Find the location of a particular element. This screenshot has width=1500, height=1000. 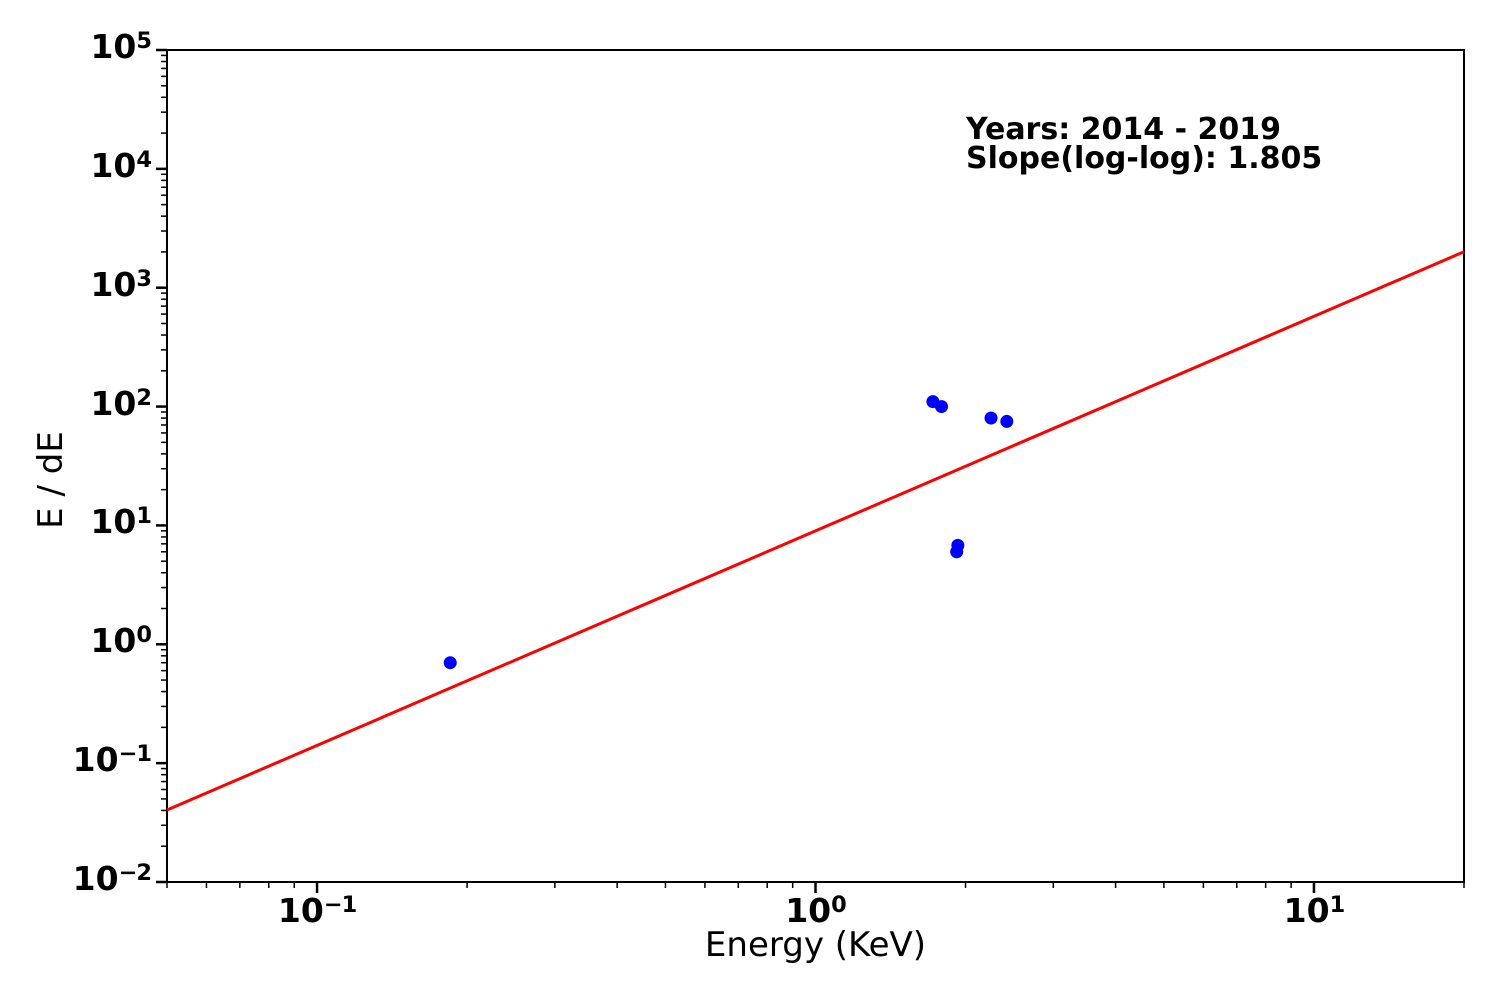

x-axis-label: Energy (KeV) is located at coordinates (815, 945).